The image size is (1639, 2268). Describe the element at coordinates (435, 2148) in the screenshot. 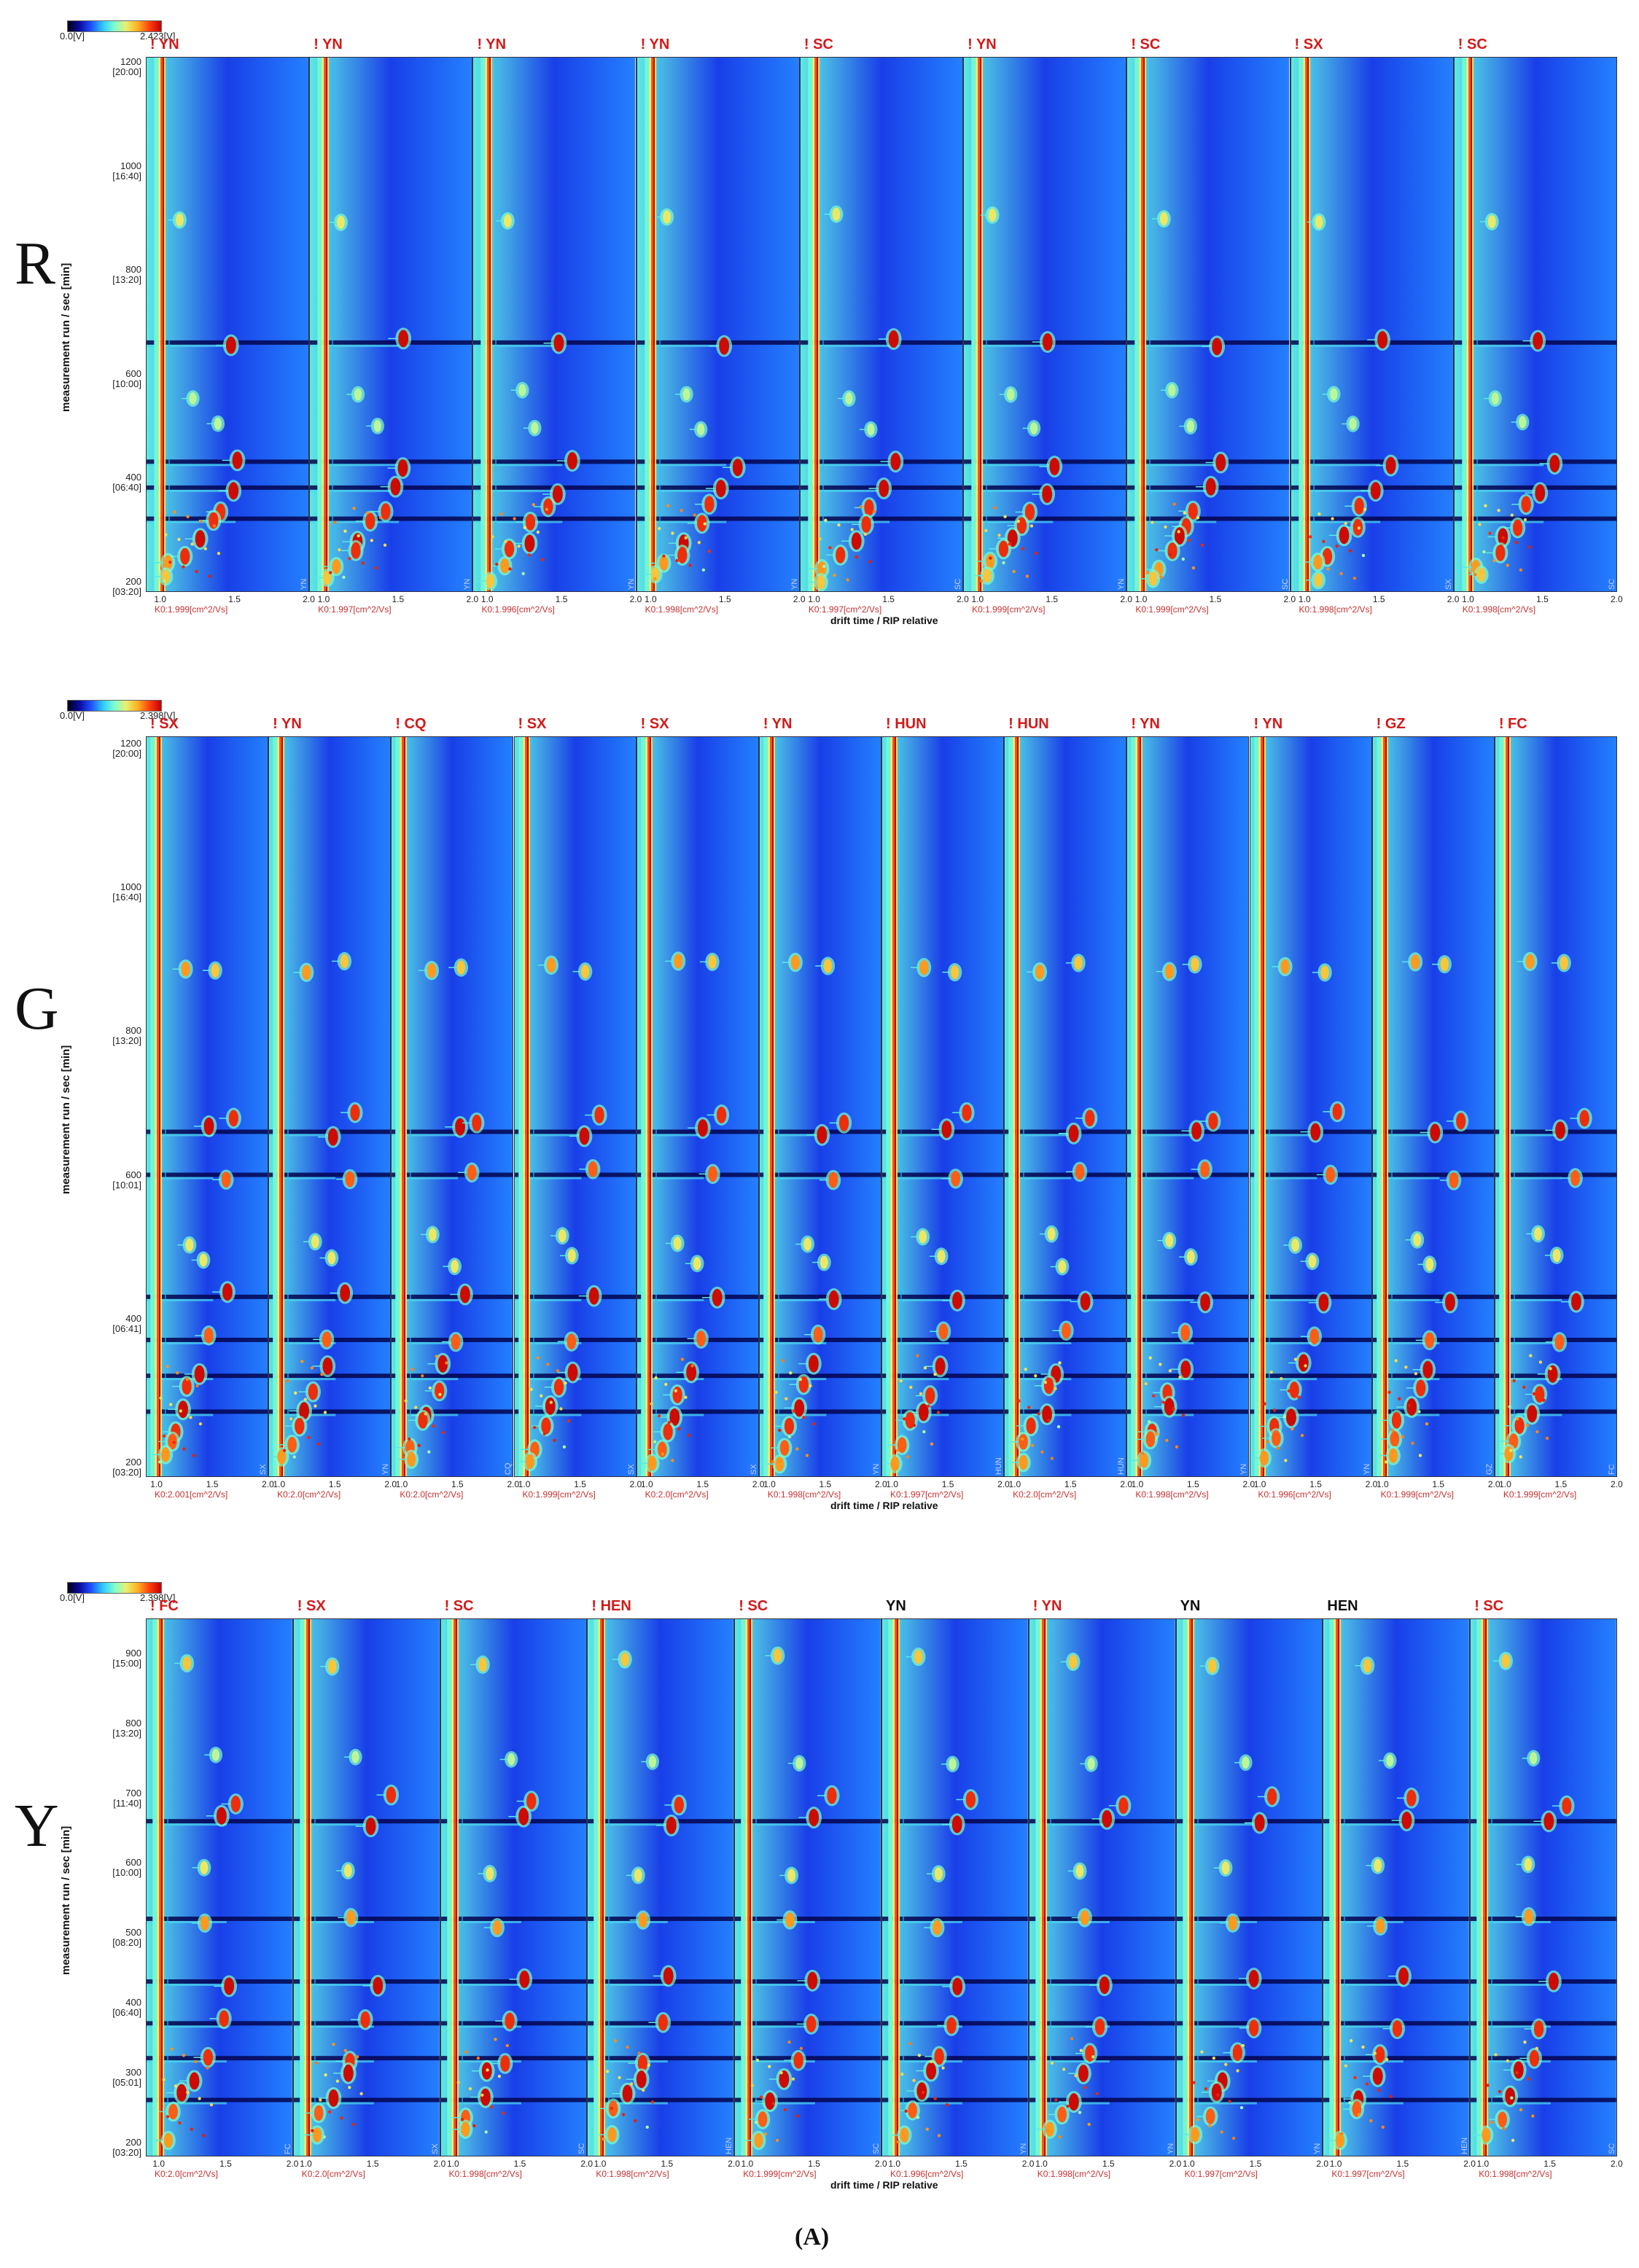

I see `panel-corner-label: SX` at that location.